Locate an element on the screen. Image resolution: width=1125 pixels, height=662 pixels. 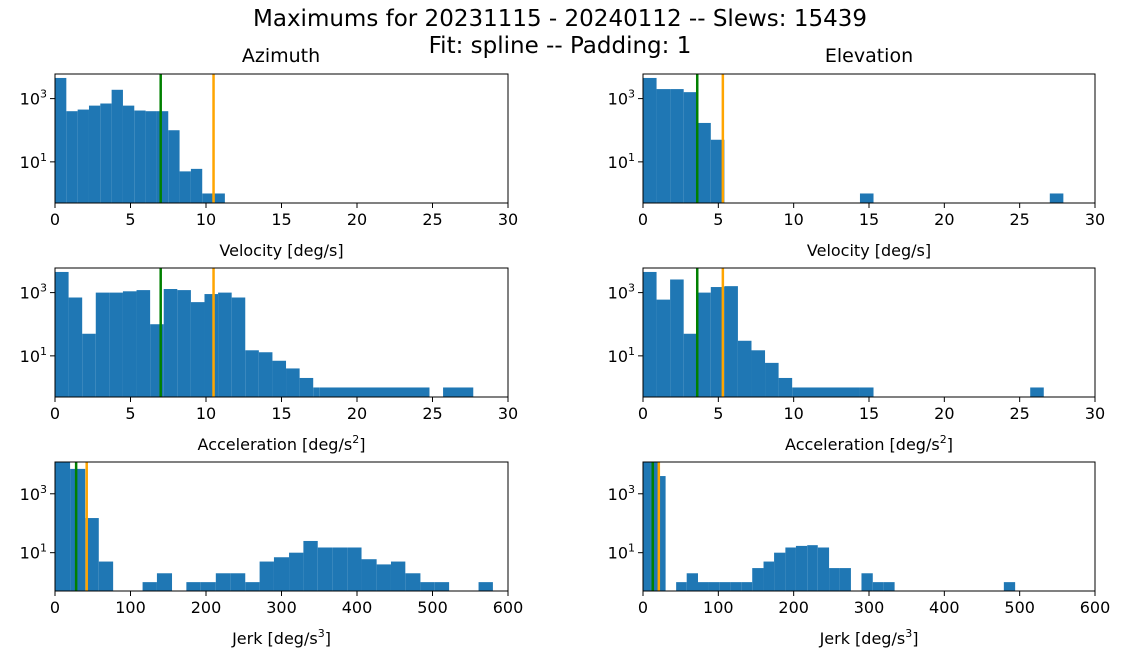
elevation-jerk-xtick-label: 600 is located at coordinates (1095, 607).